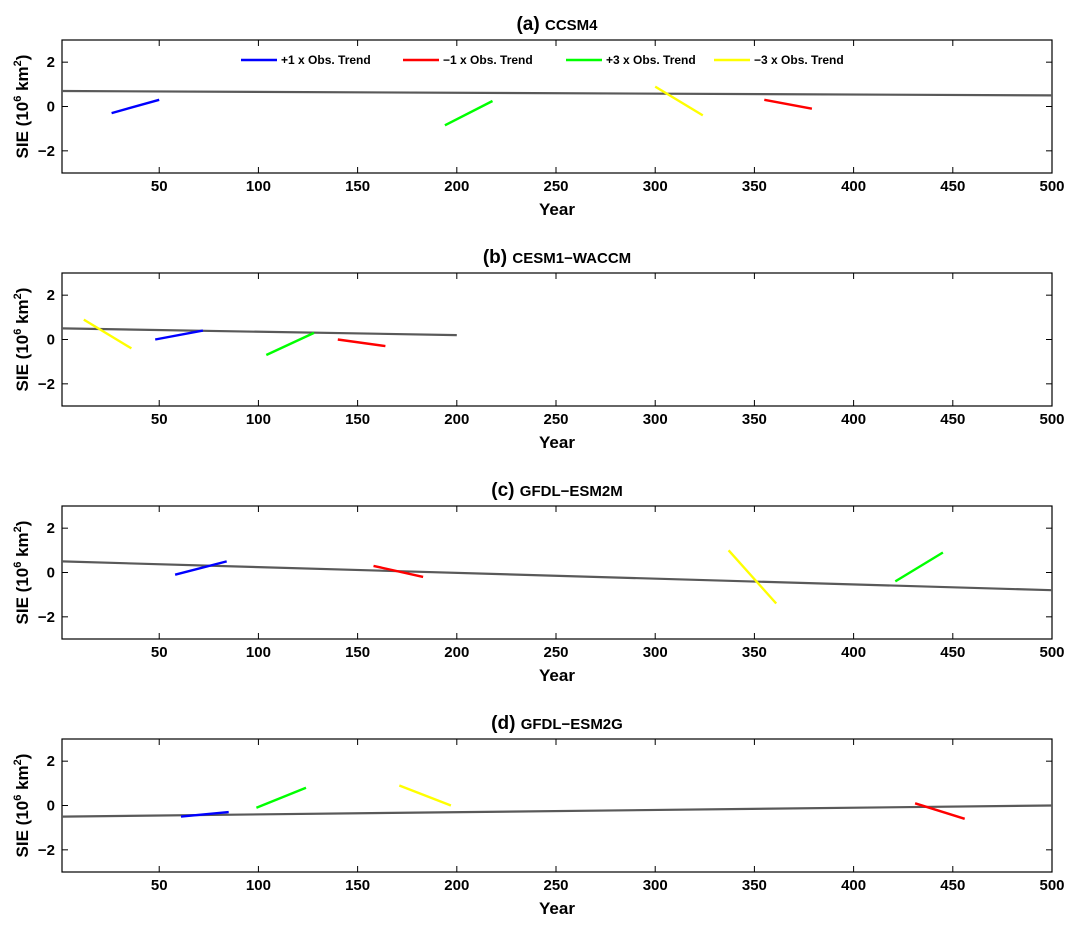 The height and width of the screenshot is (927, 1072). What do you see at coordinates (530, 24) in the screenshot?
I see `panel-letter: (a)` at bounding box center [530, 24].